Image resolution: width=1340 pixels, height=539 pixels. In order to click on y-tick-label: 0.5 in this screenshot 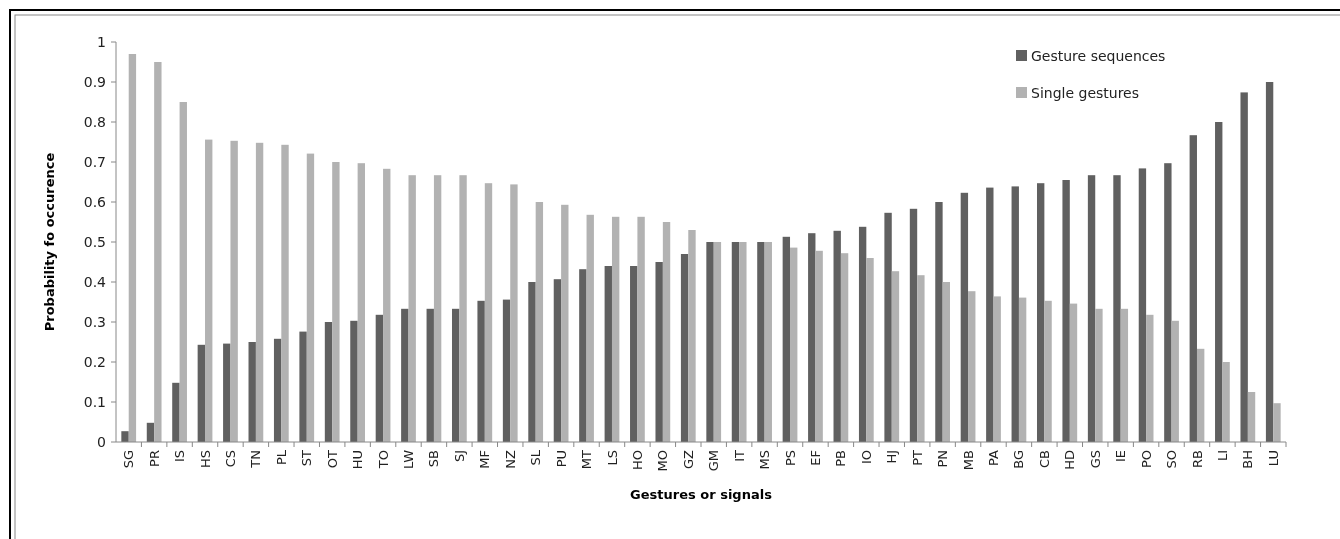, I will do `click(94, 241)`.